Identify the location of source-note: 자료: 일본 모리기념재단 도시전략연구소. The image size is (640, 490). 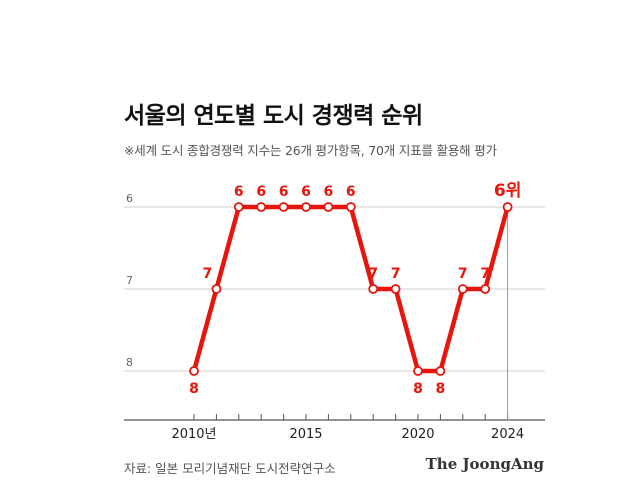
(230, 468).